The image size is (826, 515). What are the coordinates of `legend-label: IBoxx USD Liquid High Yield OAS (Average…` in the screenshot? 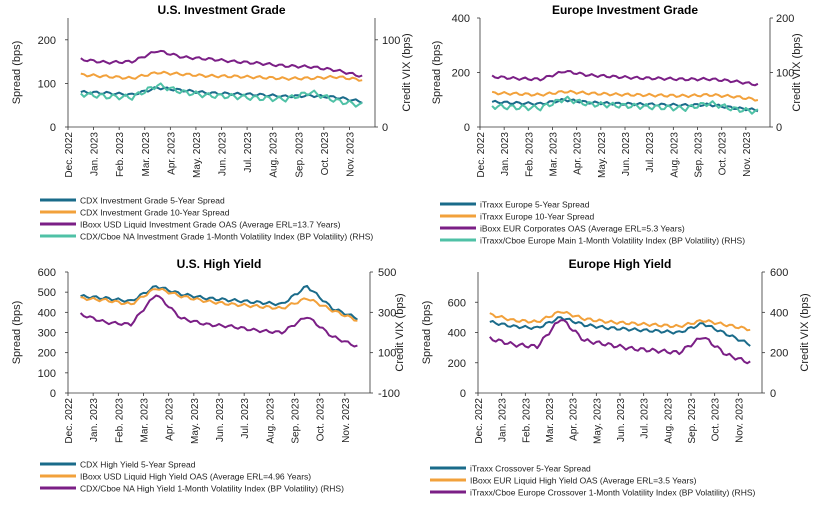 It's located at (195, 477).